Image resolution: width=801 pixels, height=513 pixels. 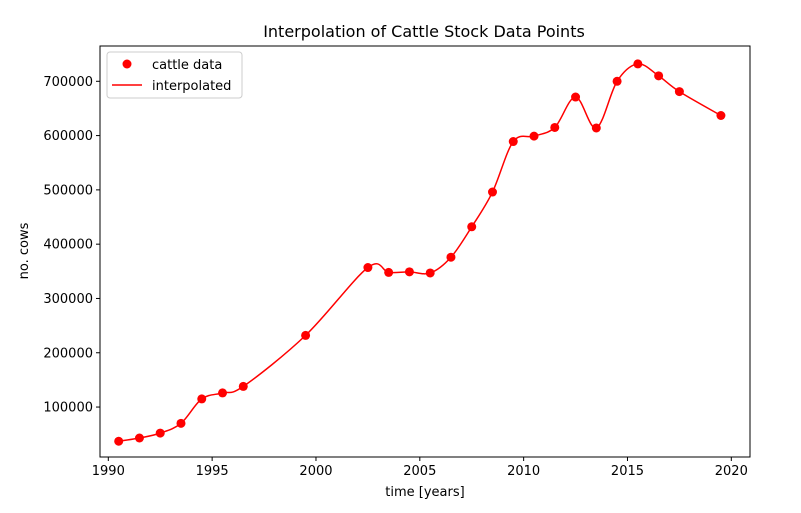 I want to click on legend-box, so click(x=174, y=75).